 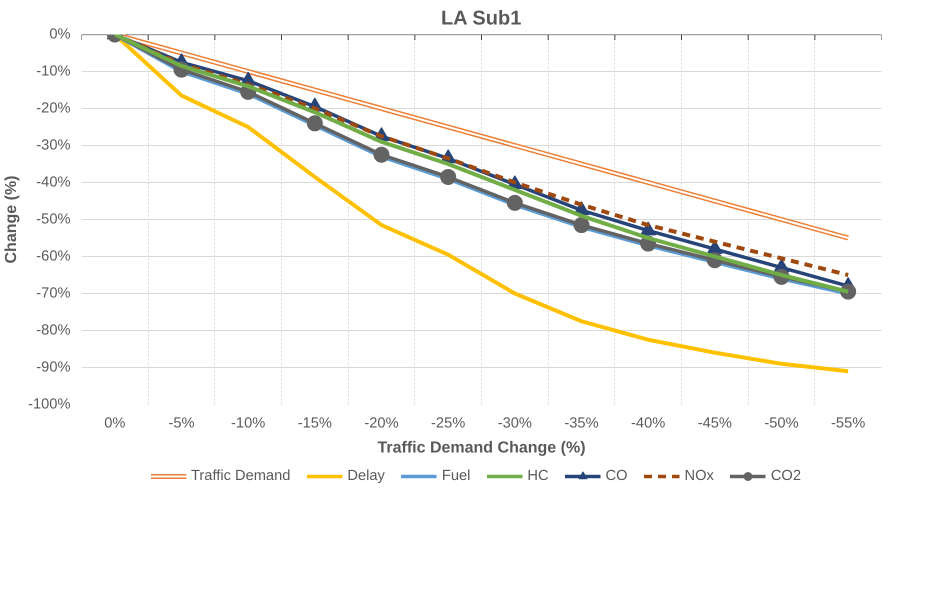 I want to click on y-tick-label: -10%, so click(x=53, y=72).